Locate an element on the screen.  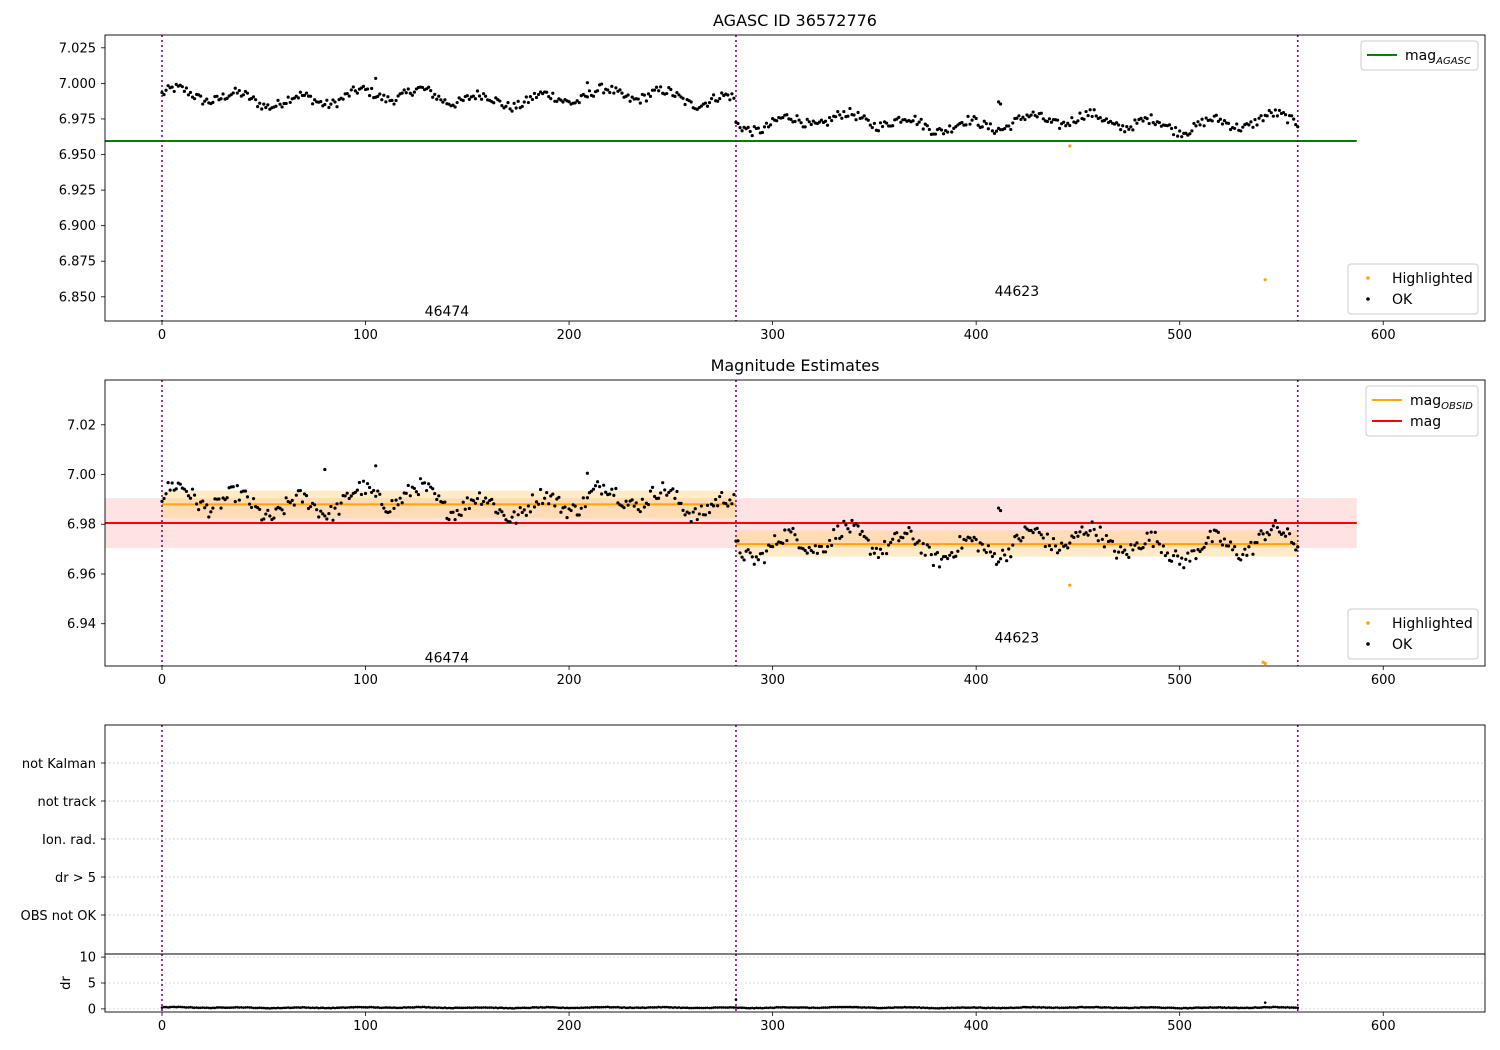
data-point-highlighted is located at coordinates (1070, 585).